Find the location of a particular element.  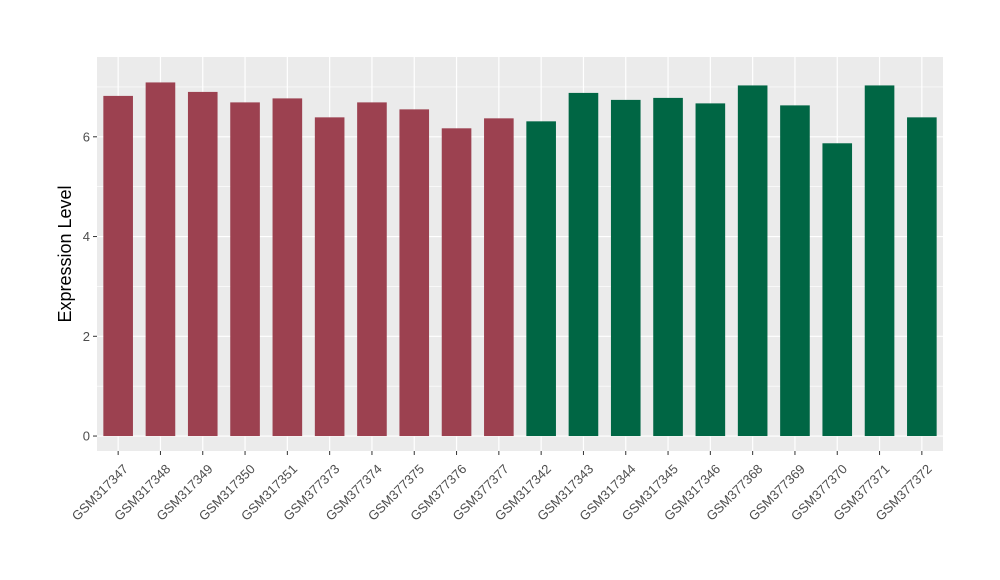

bar-GSM317349 is located at coordinates (202, 264).